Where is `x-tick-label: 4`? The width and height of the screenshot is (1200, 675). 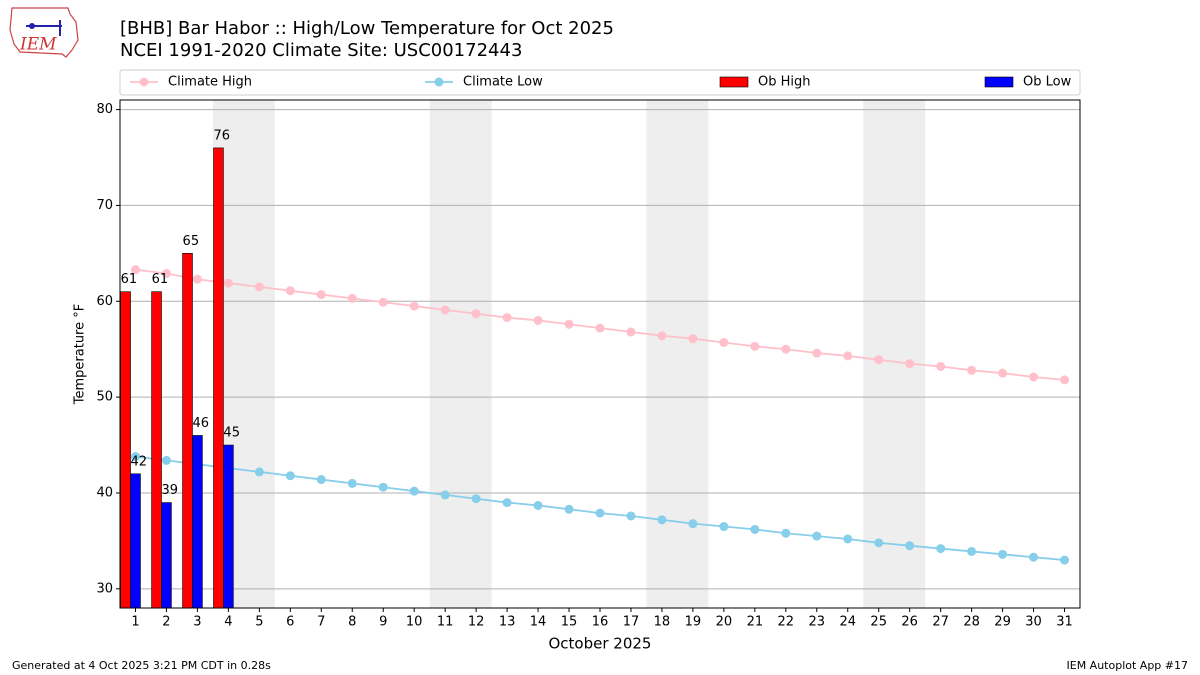 x-tick-label: 4 is located at coordinates (228, 622).